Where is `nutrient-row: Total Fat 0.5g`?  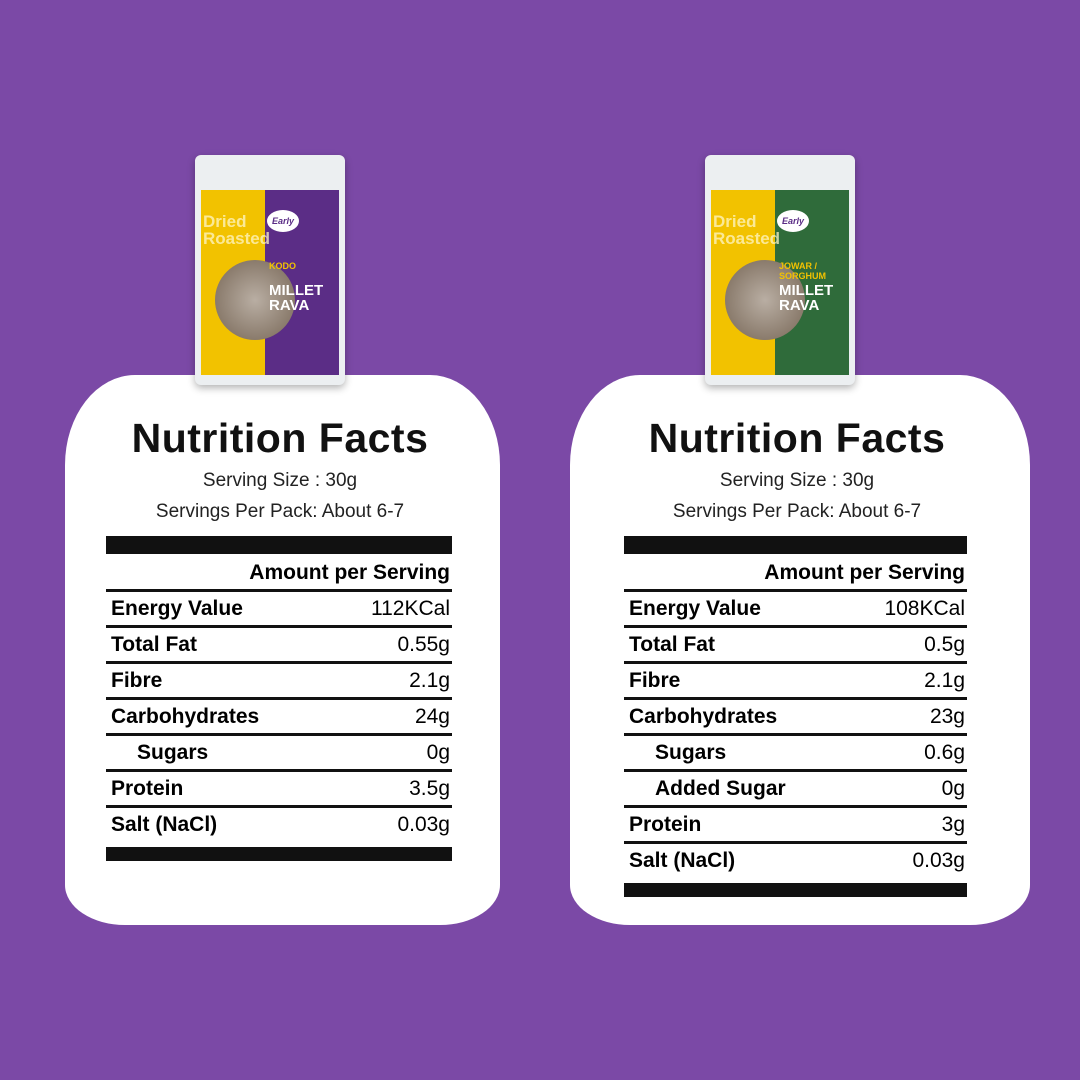 nutrient-row: Total Fat 0.5g is located at coordinates (795, 646).